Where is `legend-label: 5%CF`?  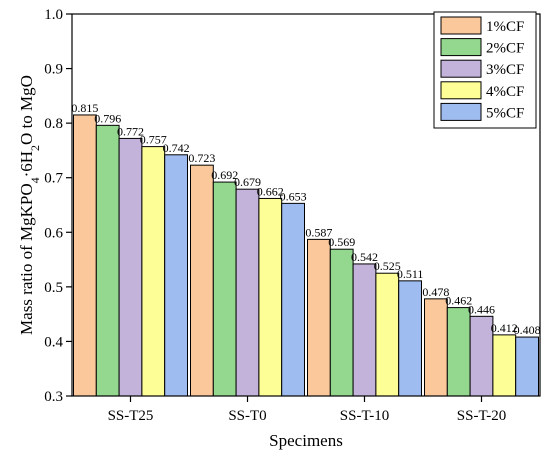
legend-label: 5%CF is located at coordinates (505, 113).